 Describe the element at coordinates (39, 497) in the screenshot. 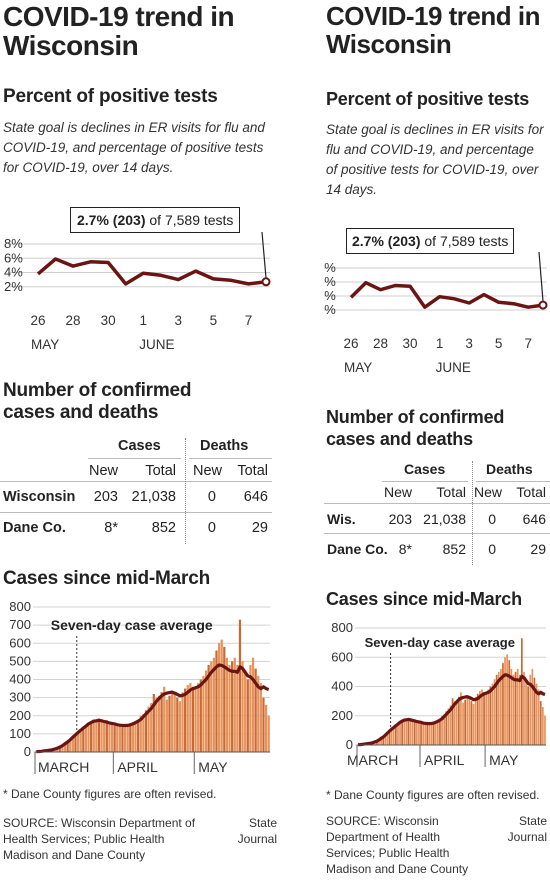

I see `row-label: Wisconsin` at that location.